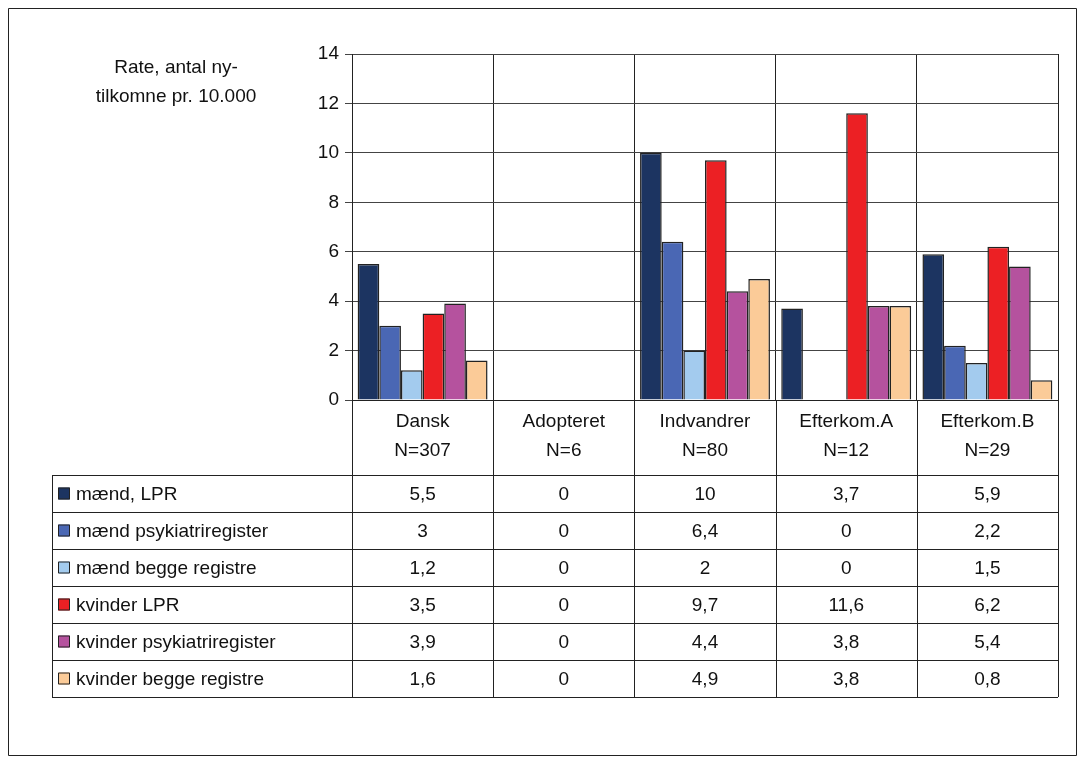 Image resolution: width=1085 pixels, height=764 pixels. I want to click on y-tick-label: 2, so click(333, 349).